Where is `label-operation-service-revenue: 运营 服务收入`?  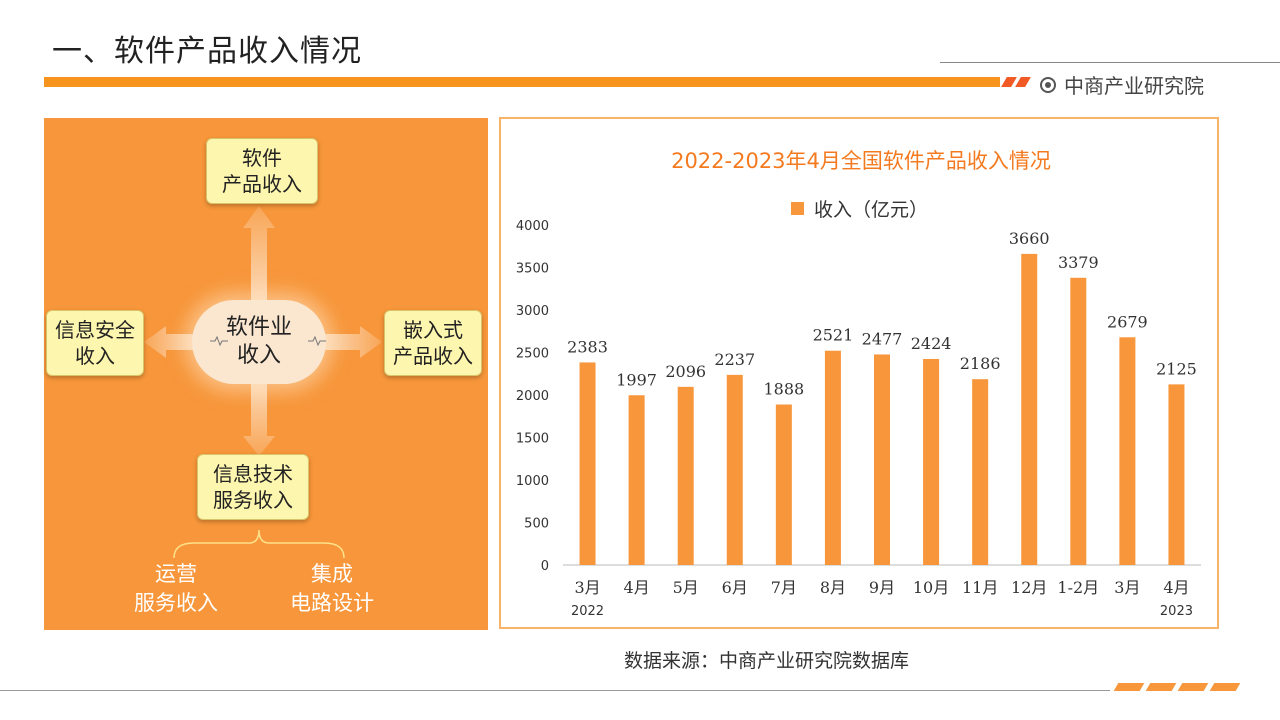
label-operation-service-revenue: 运营 服务收入 is located at coordinates (176, 588).